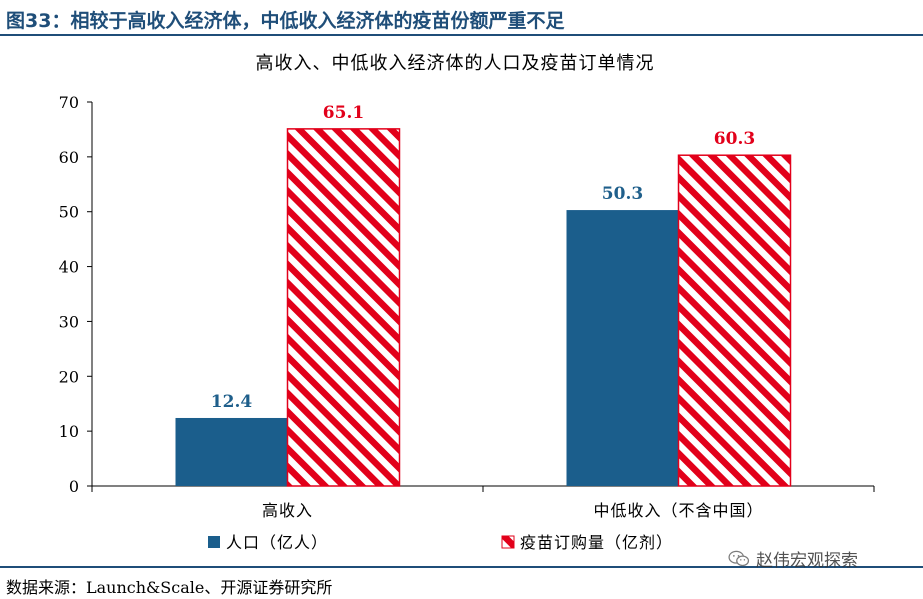 Image resolution: width=923 pixels, height=599 pixels. Describe the element at coordinates (455, 63) in the screenshot. I see `chart-title: 高收入、中低收入经济体的人口及疫苗订单情况` at that location.